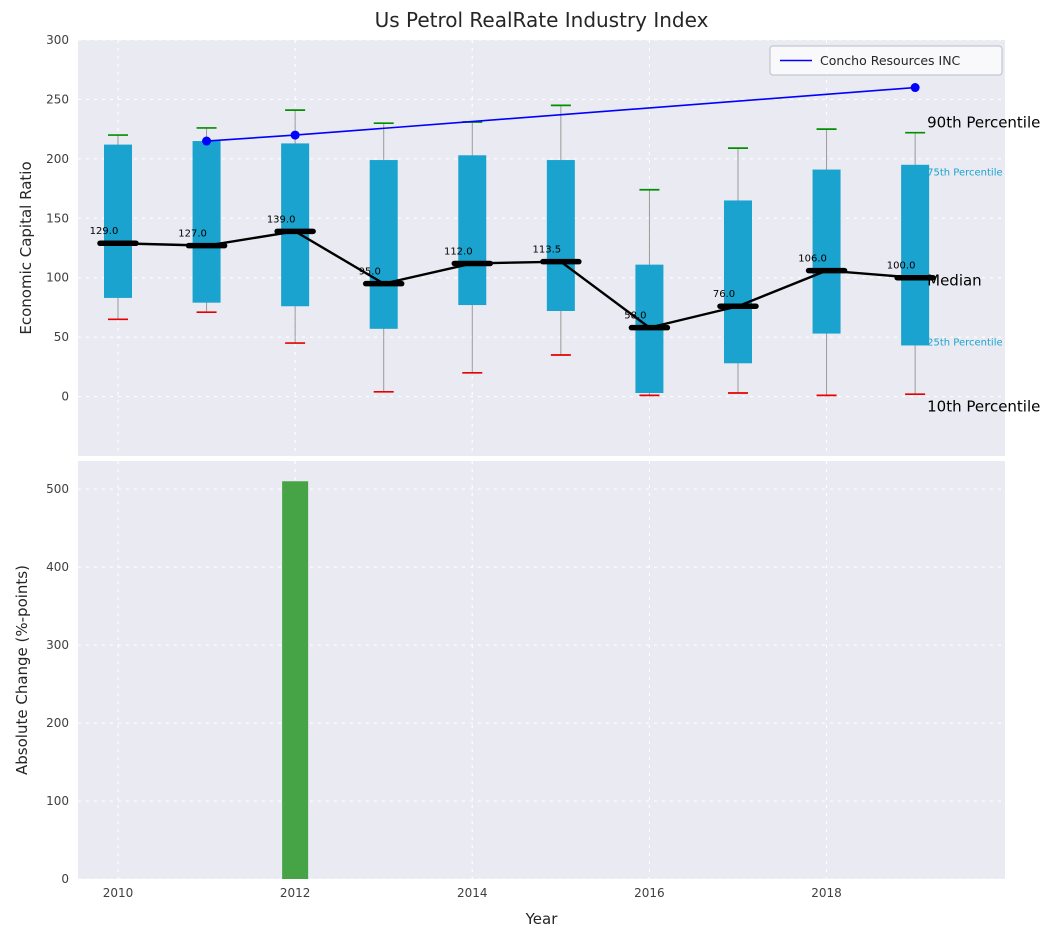  I want to click on bottom-y-tick-label: 500, so click(57, 489).